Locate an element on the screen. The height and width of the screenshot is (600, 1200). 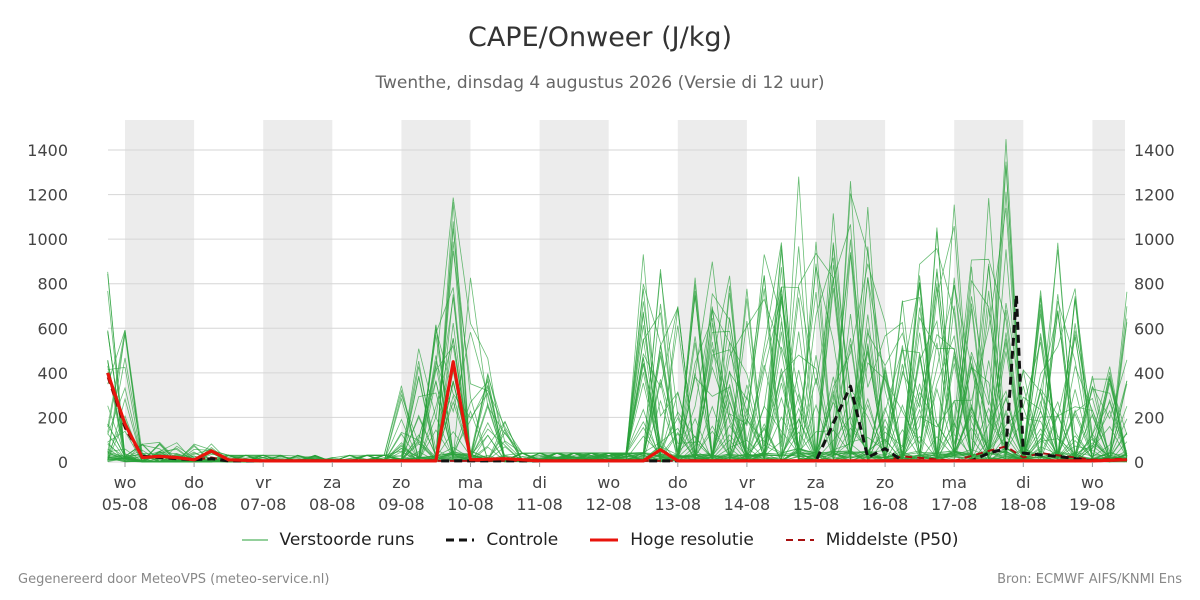
chart-title: CAPE/Onweer (J/kg) is located at coordinates (599, 37).